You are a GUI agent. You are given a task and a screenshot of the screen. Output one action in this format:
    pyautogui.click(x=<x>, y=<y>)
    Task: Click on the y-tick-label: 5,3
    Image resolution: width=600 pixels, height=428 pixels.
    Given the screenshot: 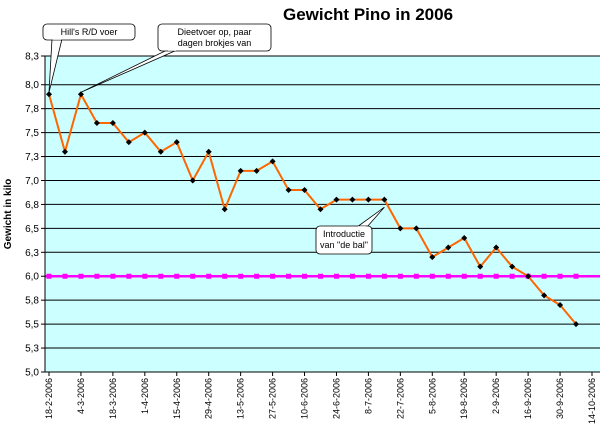 What is the action you would take?
    pyautogui.click(x=32, y=349)
    